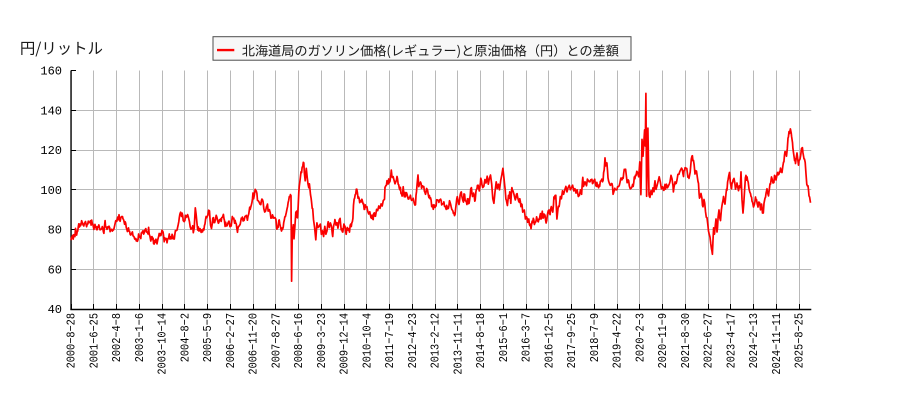  What do you see at coordinates (391, 340) in the screenshot?
I see `svg-text: 2011−7−19` at bounding box center [391, 340].